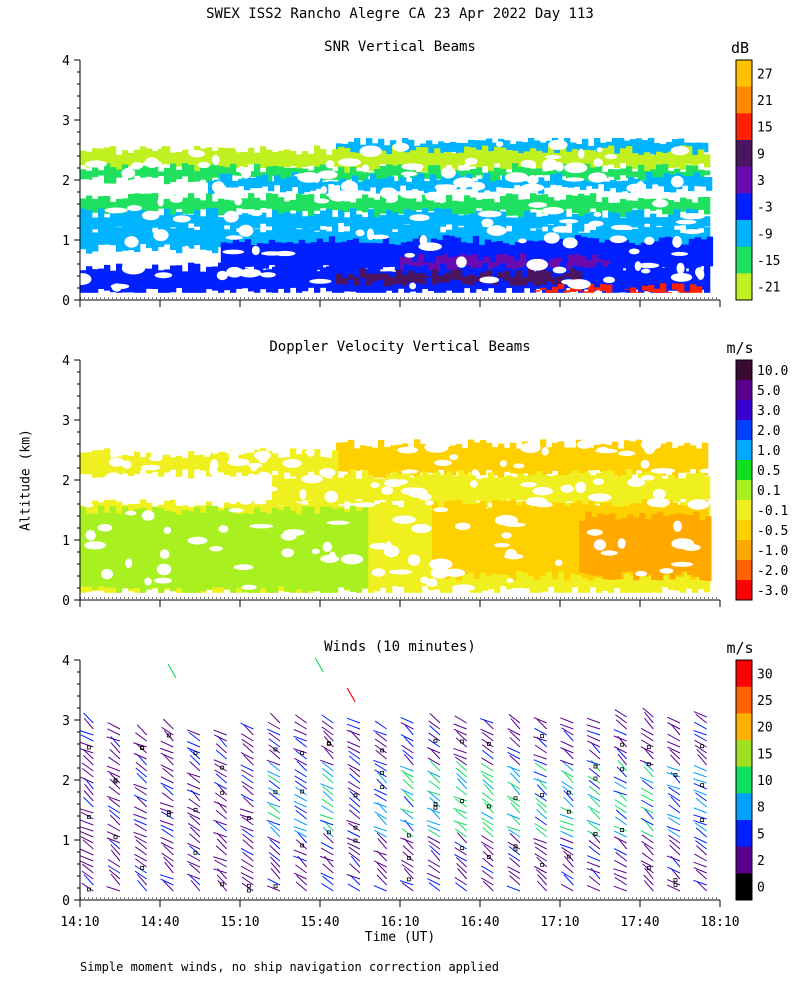  I want to click on heatmap-field, so click(396, 516).